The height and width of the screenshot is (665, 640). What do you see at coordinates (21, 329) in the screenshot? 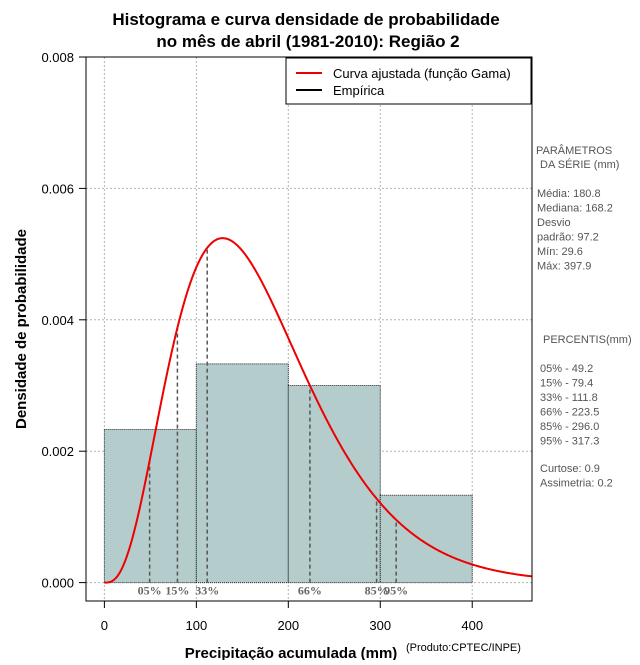
I see `y-axis-label: Densidade de probabilidade` at bounding box center [21, 329].